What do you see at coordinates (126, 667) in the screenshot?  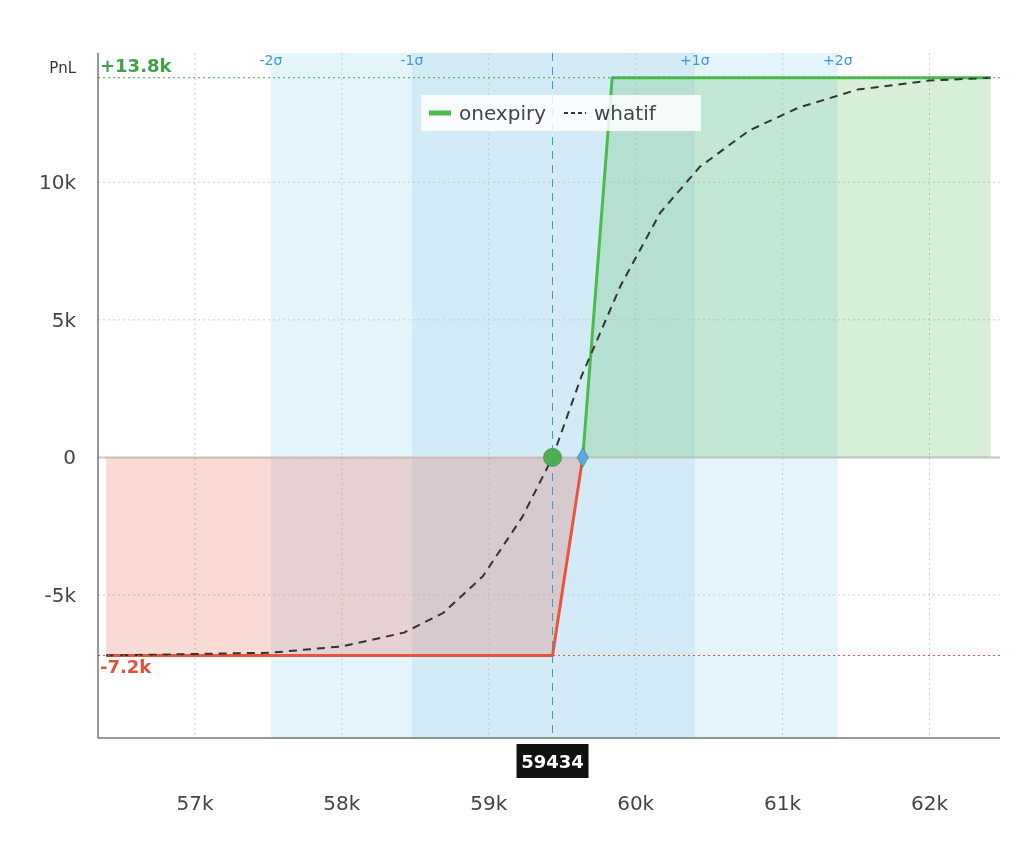 I see `ref-line-label: -7.2k` at bounding box center [126, 667].